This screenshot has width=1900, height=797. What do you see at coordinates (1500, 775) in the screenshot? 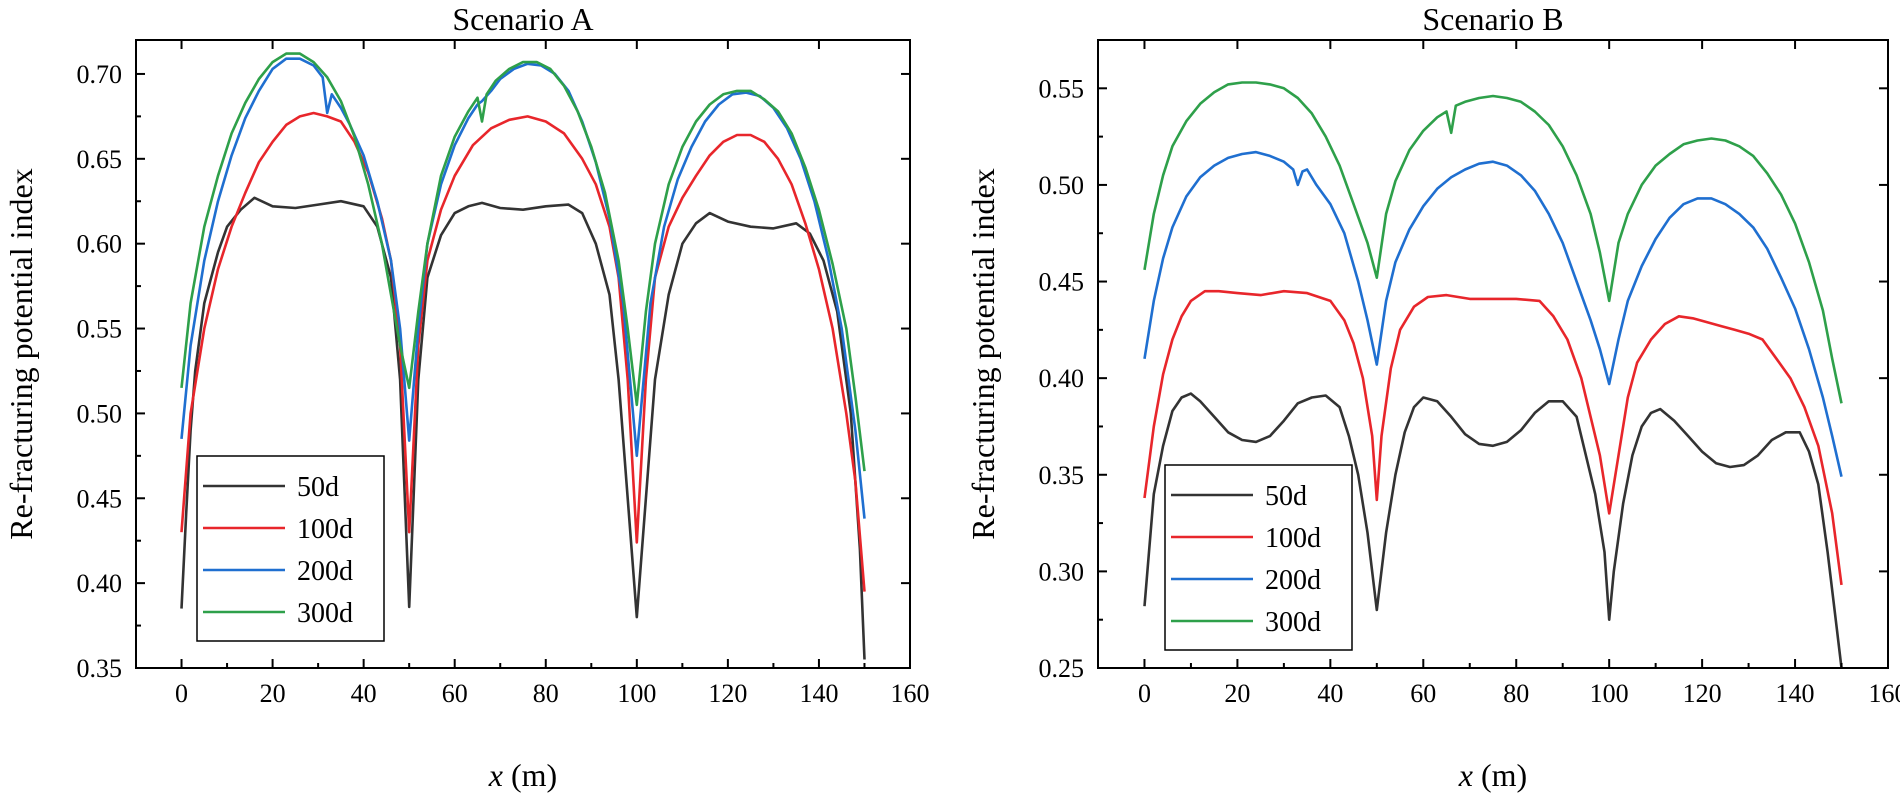
I see `chart-2-x-axis-unit: (m)` at bounding box center [1500, 775].